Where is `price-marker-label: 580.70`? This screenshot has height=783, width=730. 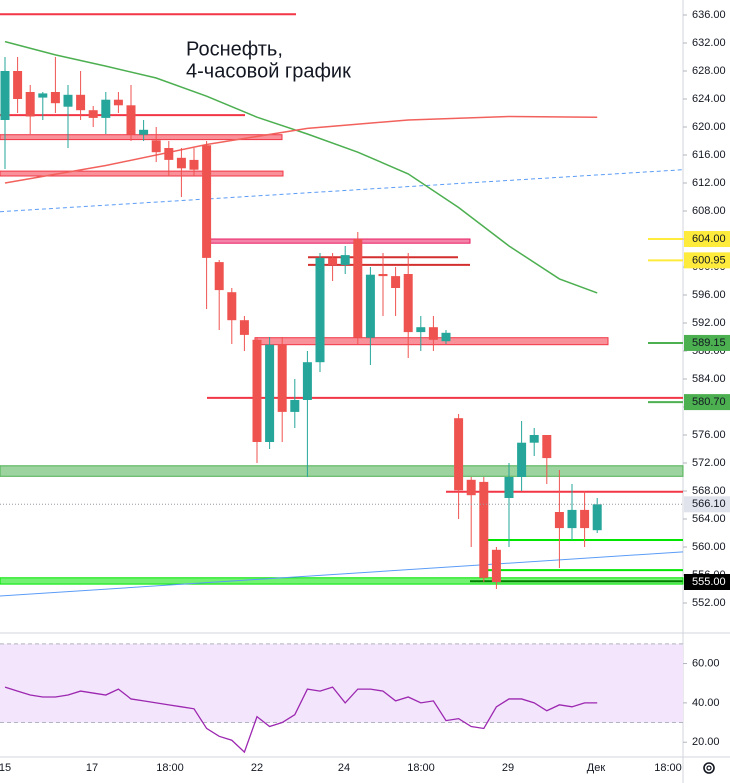
price-marker-label: 580.70 is located at coordinates (709, 402).